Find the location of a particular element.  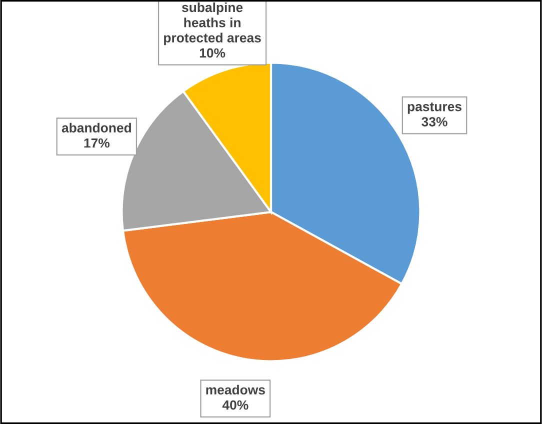

slice-label: meadows is located at coordinates (235, 389).